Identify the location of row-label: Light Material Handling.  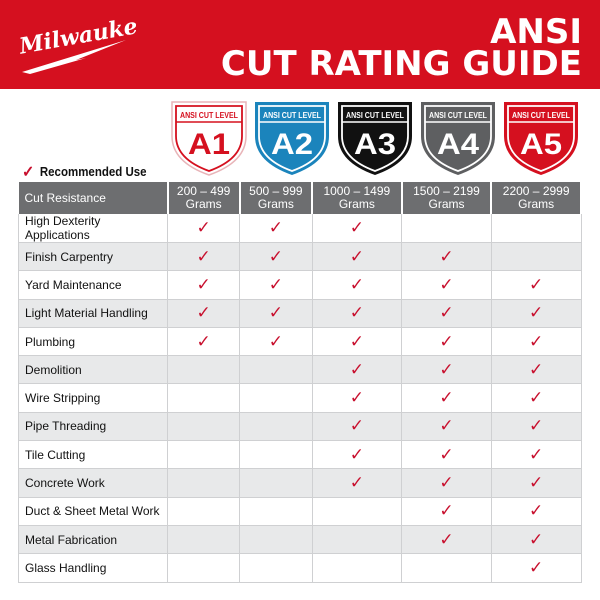
(93, 313).